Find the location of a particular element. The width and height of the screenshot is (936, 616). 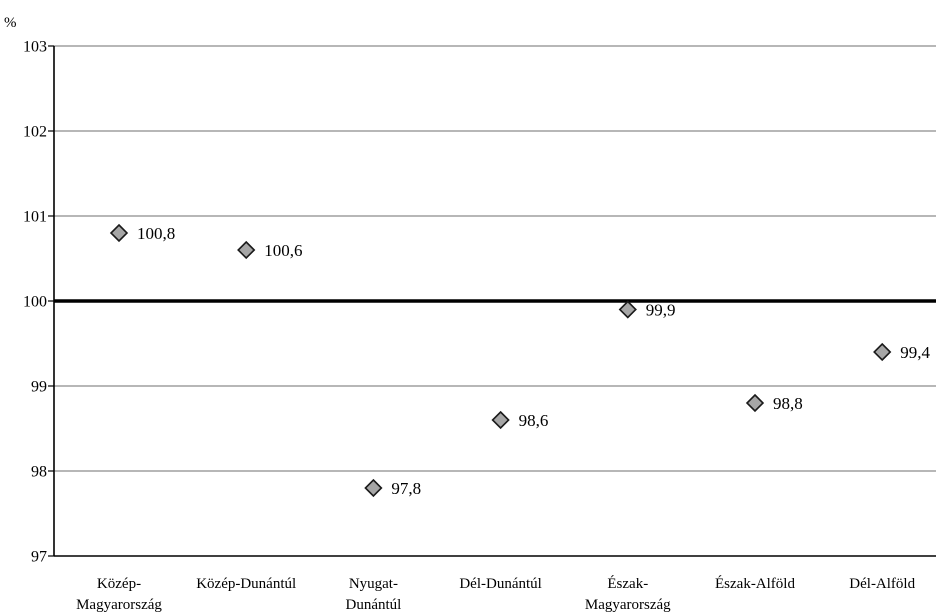

y-tick-label: 102 is located at coordinates (35, 132).